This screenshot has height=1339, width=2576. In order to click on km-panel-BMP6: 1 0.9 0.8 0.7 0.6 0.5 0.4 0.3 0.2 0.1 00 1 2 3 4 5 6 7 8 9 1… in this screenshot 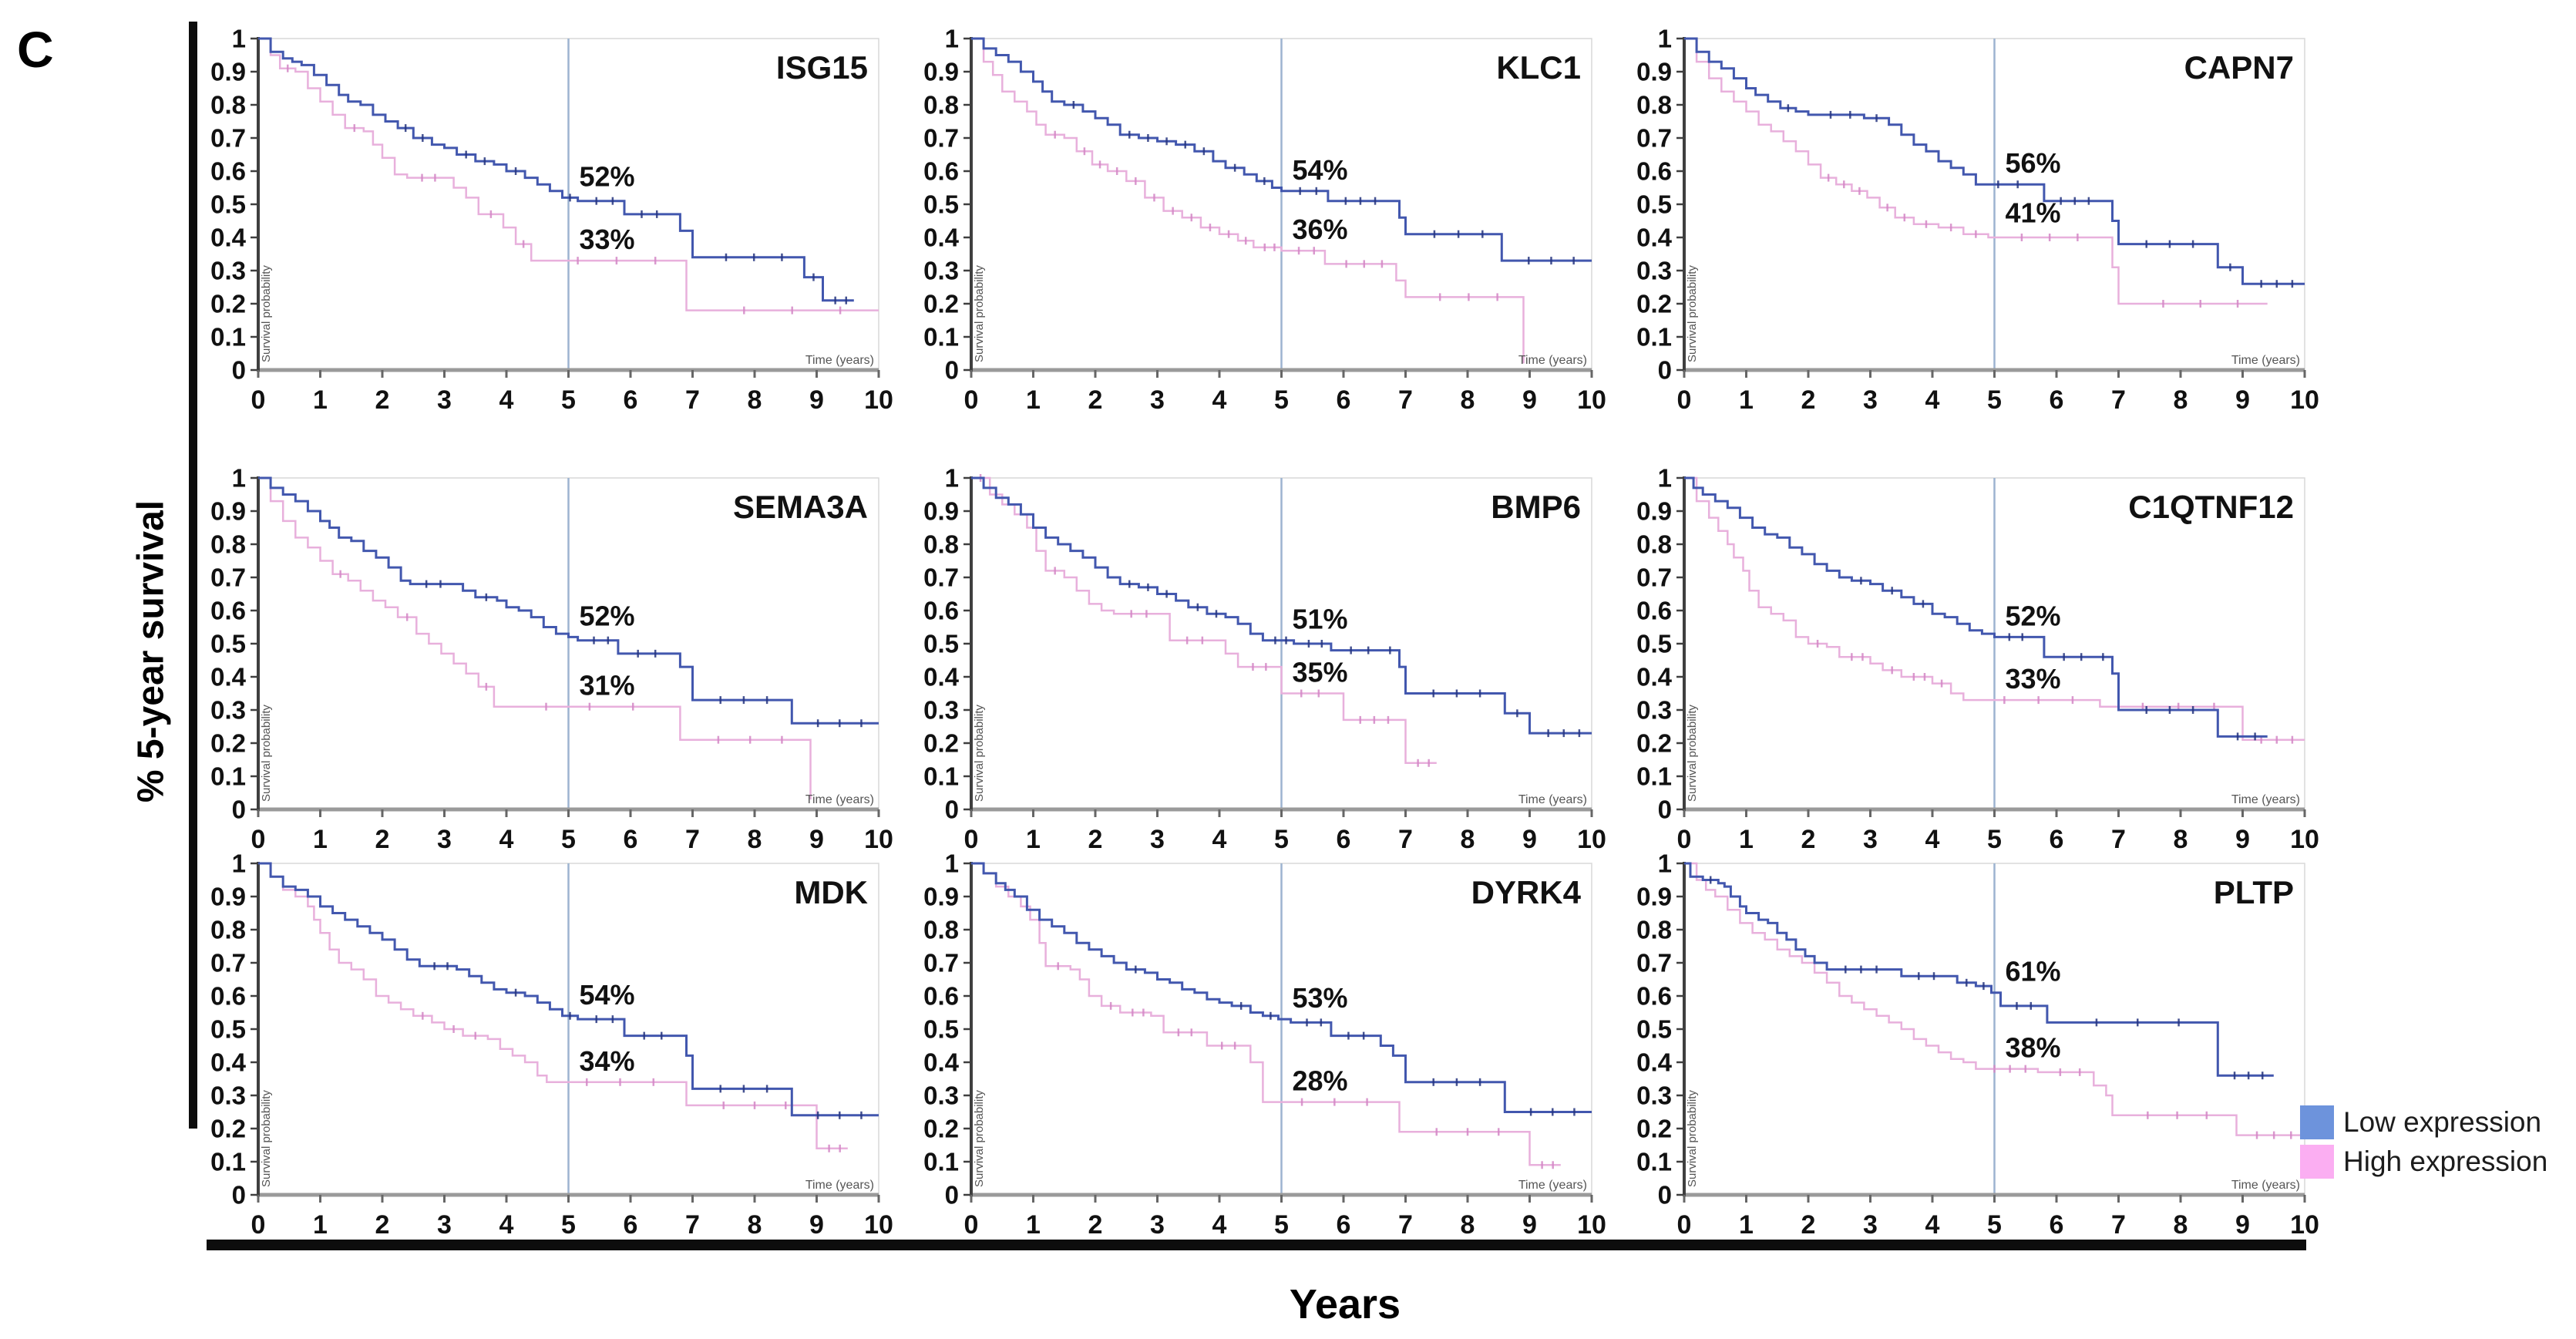, I will do `click(1264, 659)`.